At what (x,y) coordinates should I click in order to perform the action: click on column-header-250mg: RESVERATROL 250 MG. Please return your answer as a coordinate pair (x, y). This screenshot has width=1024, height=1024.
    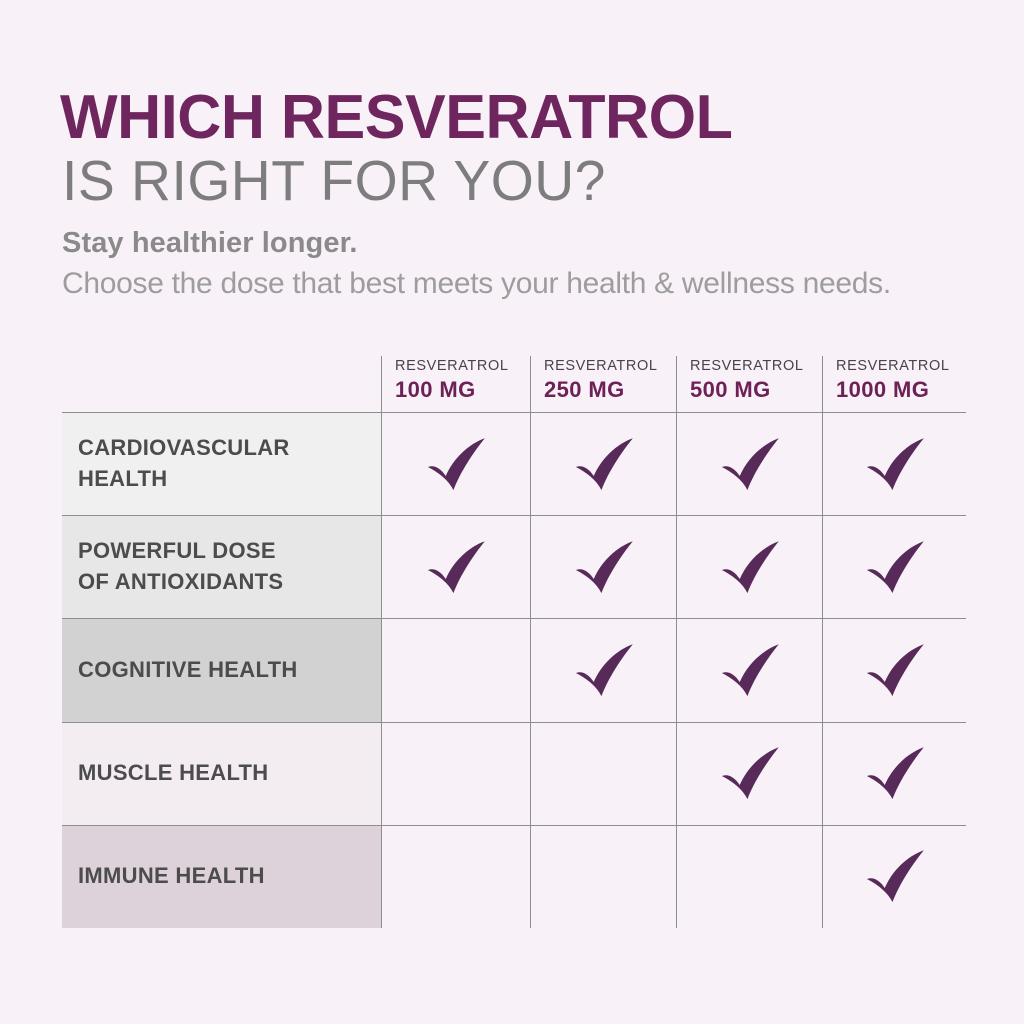
    Looking at the image, I should click on (603, 384).